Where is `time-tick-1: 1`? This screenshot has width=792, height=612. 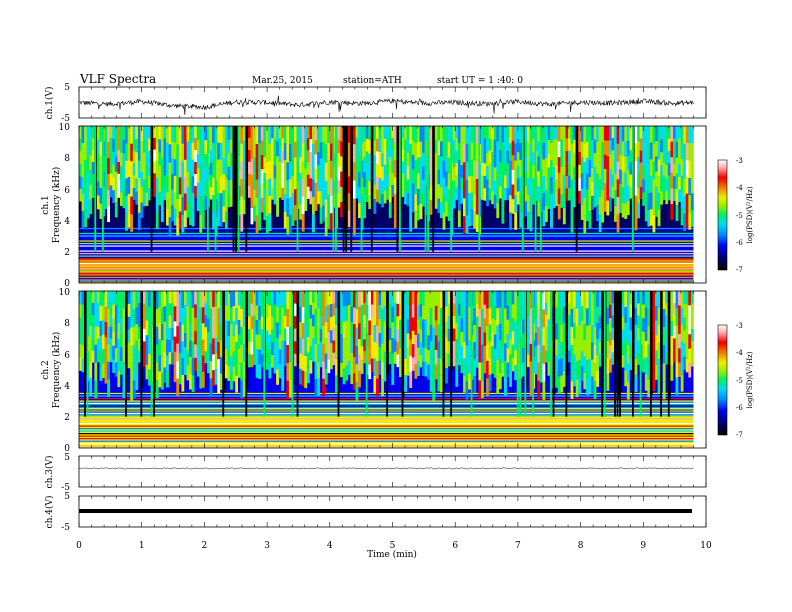 time-tick-1: 1 is located at coordinates (142, 546).